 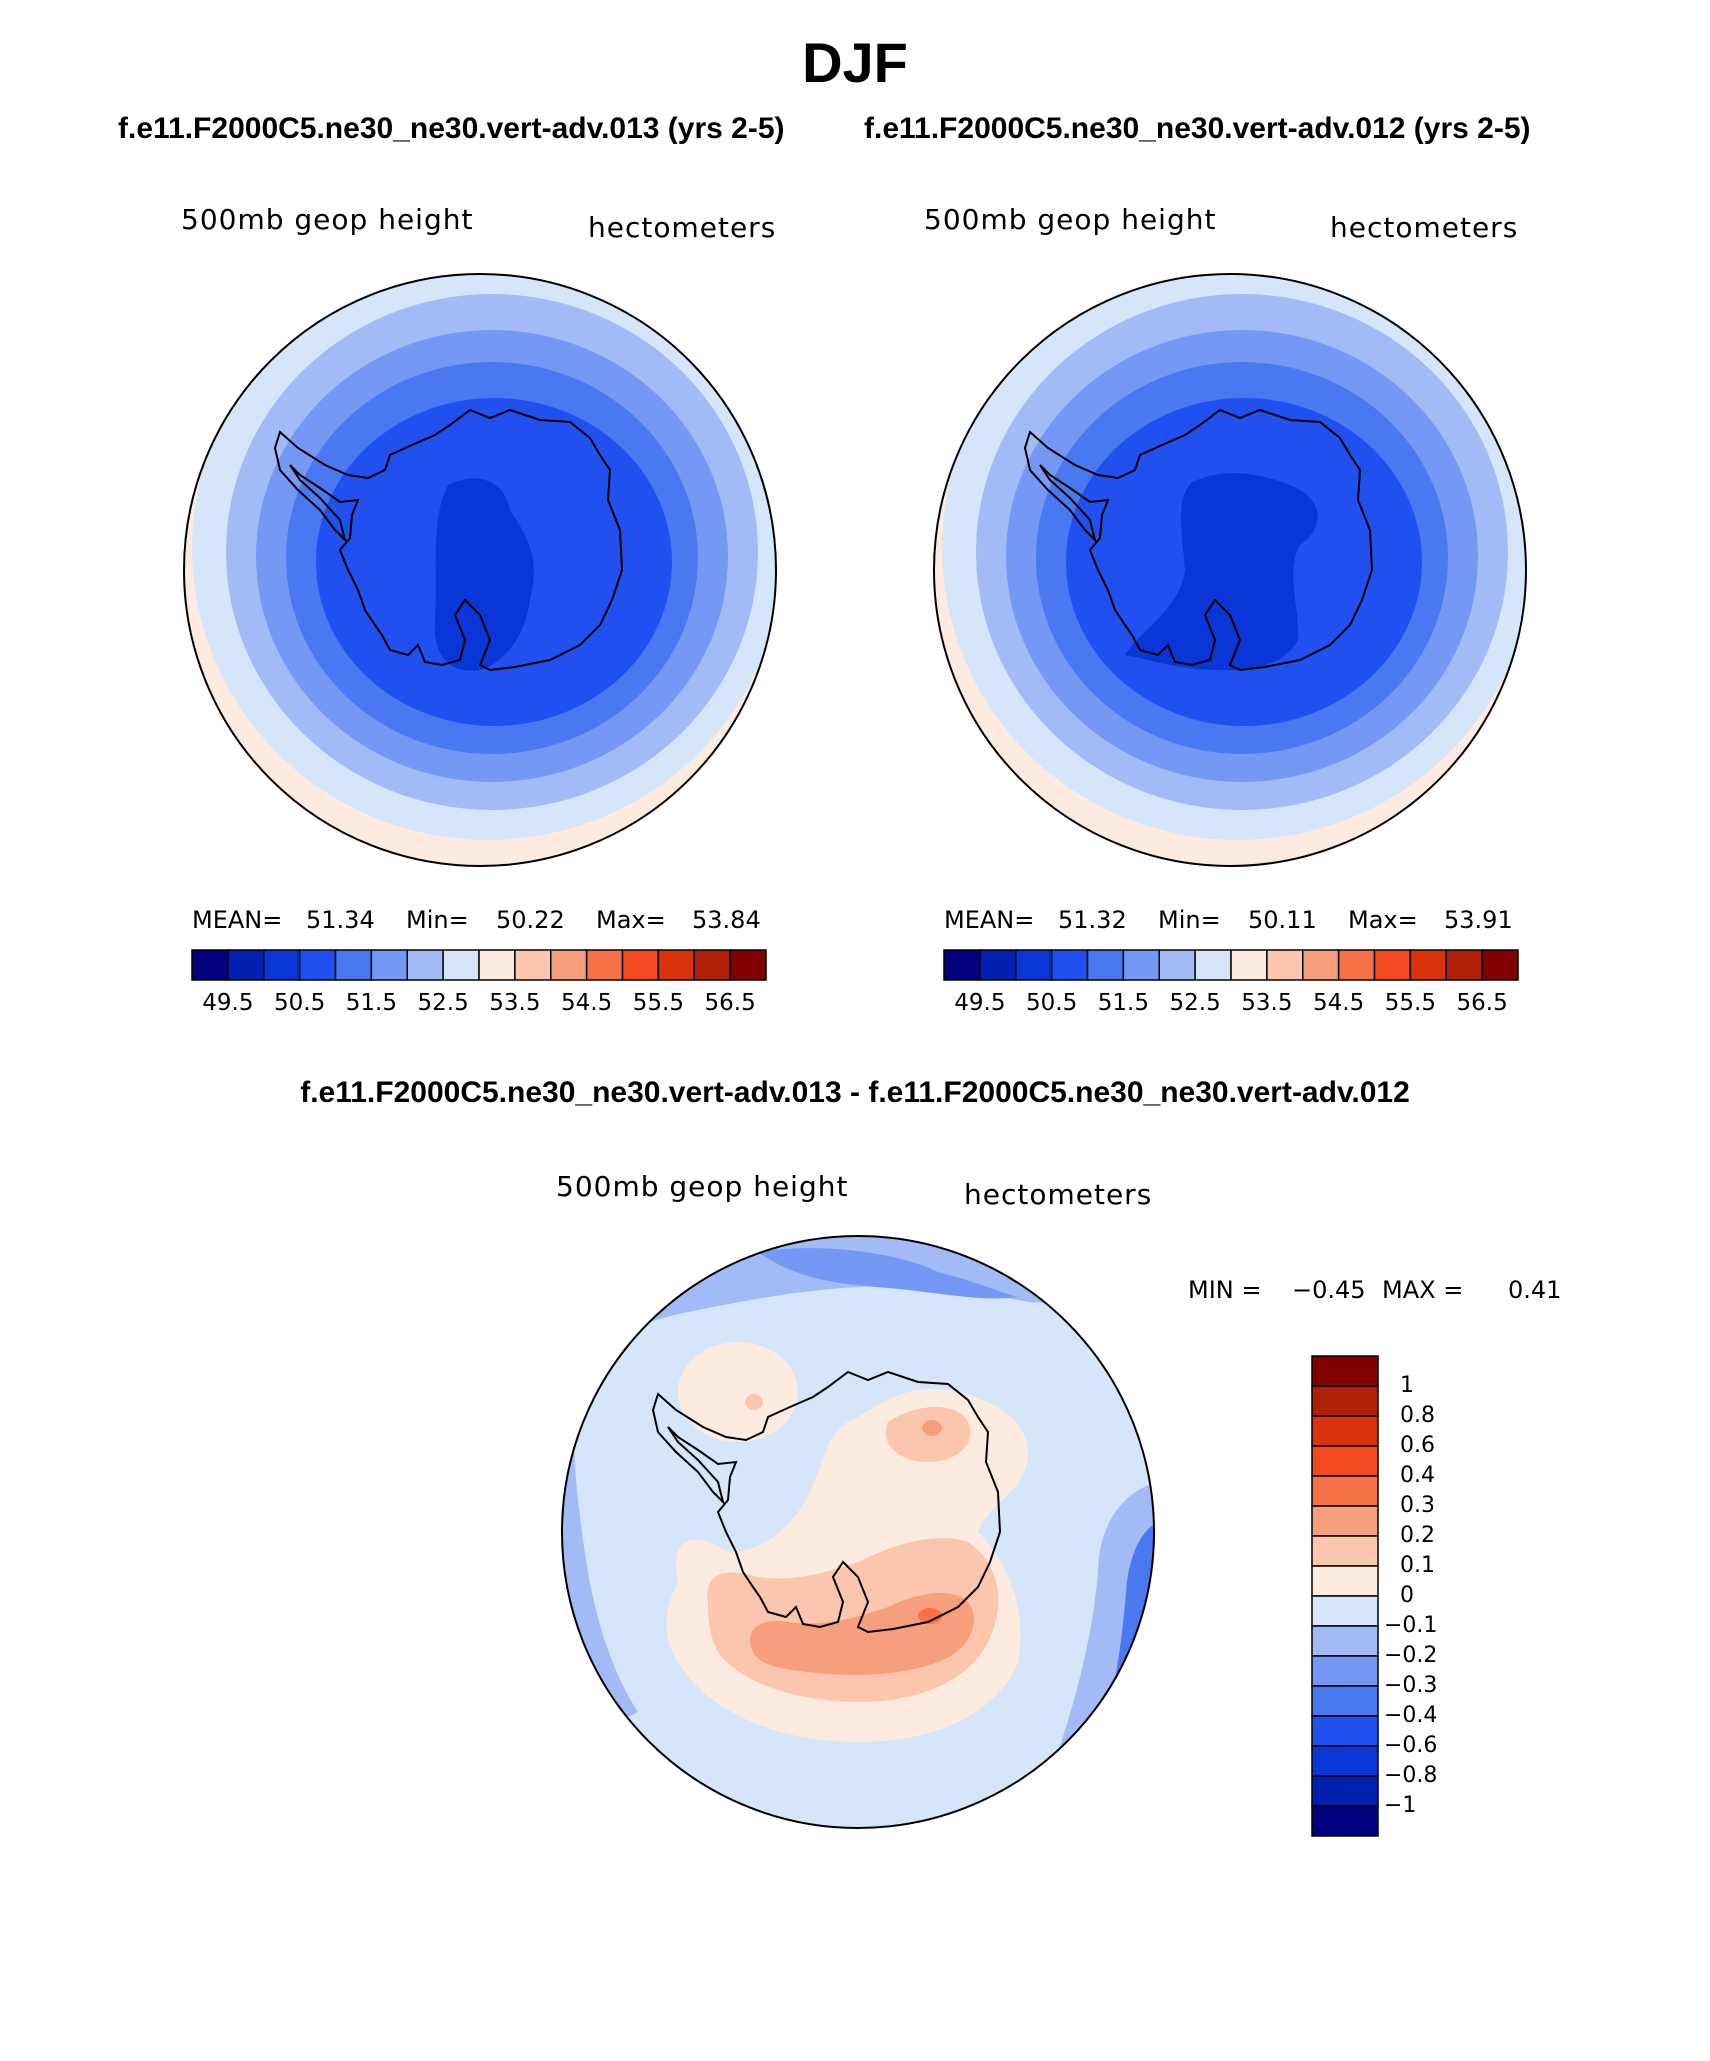 I want to click on right-colorbar, so click(x=1231, y=965).